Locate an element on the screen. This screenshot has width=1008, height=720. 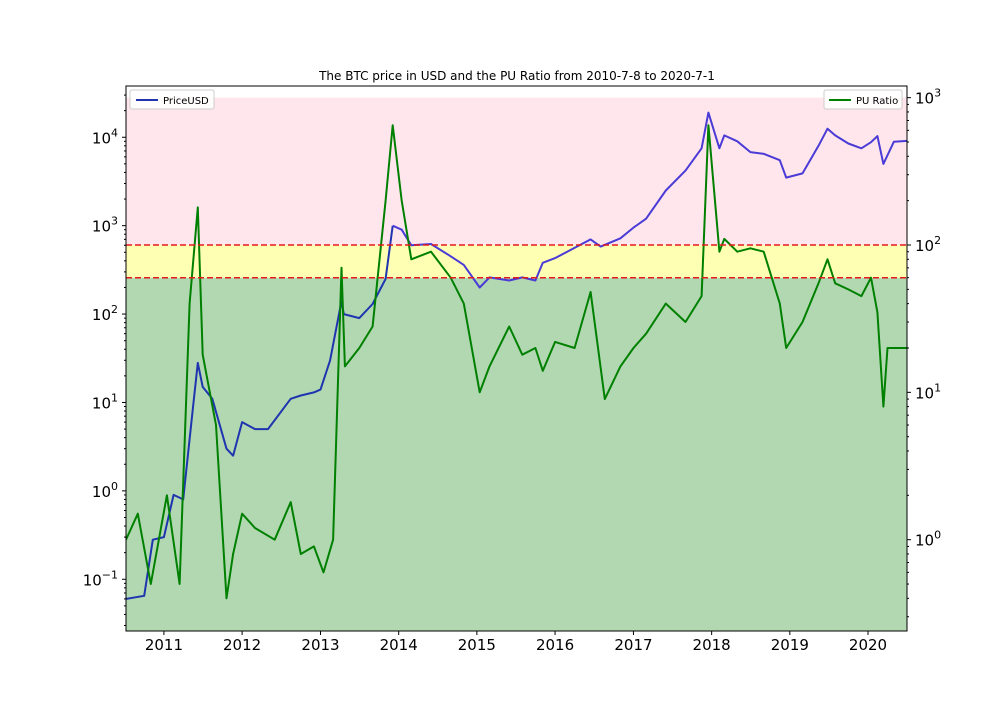
left-tick-label: 10⁻¹ is located at coordinates (100, 578).